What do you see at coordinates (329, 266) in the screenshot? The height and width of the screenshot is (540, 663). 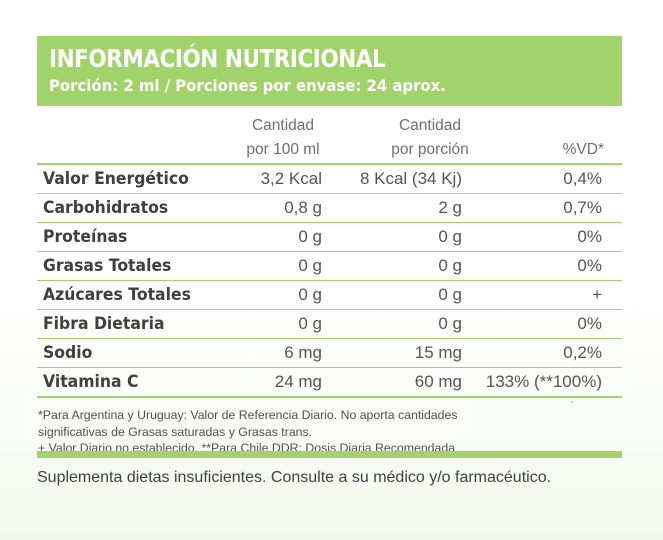 I see `nutrient-row-total-fat: Grasas Totales 0 g 0 g 0%` at bounding box center [329, 266].